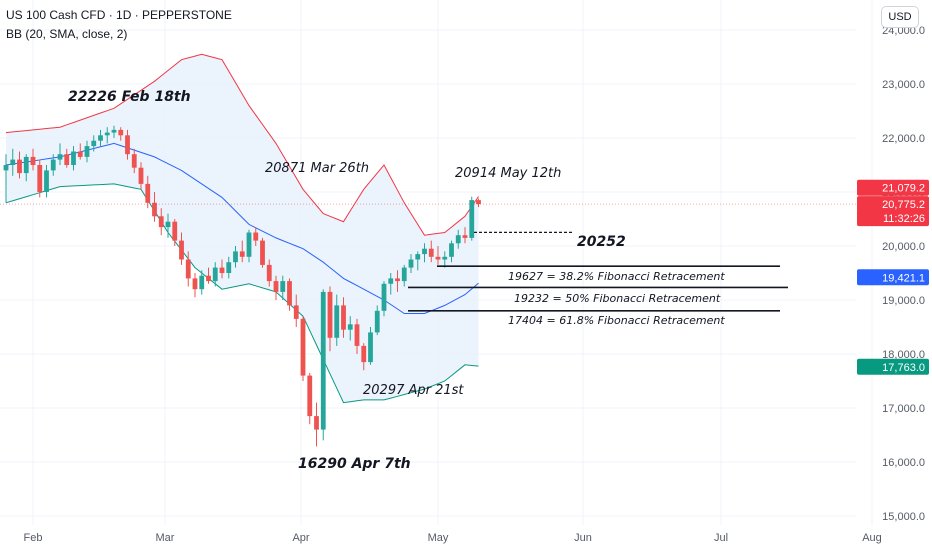 Image resolution: width=932 pixels, height=550 pixels. What do you see at coordinates (67, 34) in the screenshot?
I see `indicator-legend: BB (20, SMA, close, 2)` at bounding box center [67, 34].